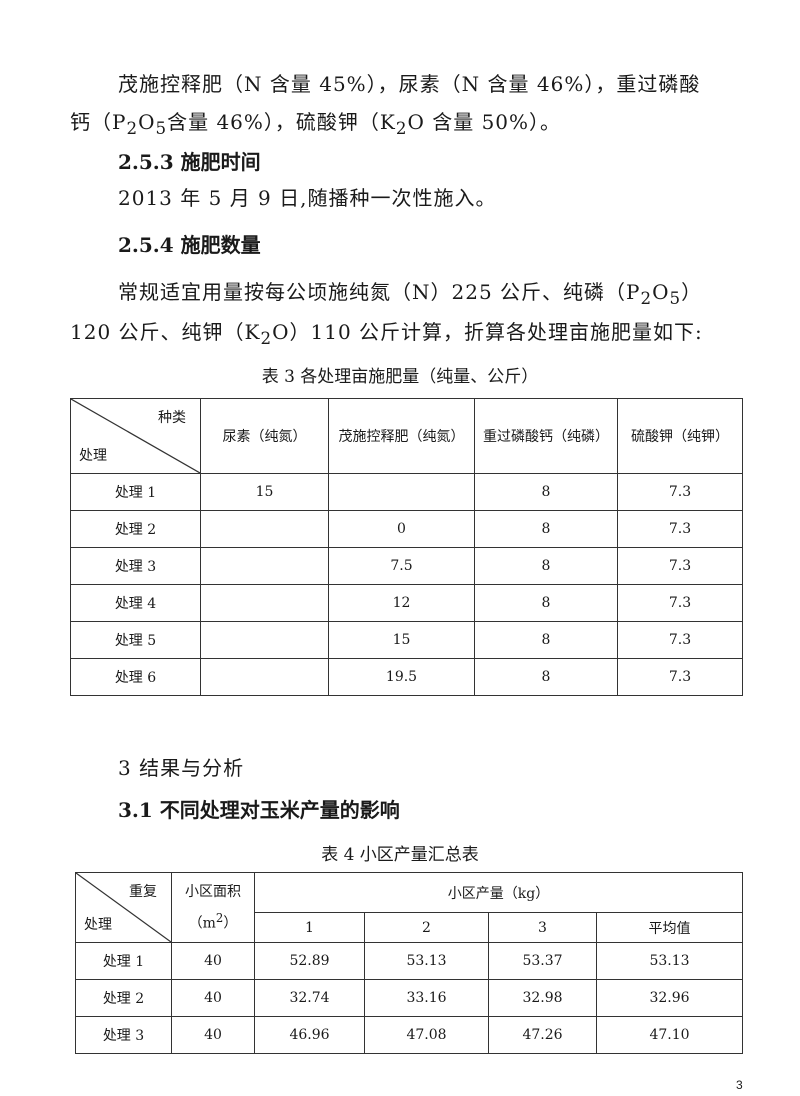 The width and height of the screenshot is (800, 1096). Describe the element at coordinates (401, 603) in the screenshot. I see `table-cell: 12` at that location.